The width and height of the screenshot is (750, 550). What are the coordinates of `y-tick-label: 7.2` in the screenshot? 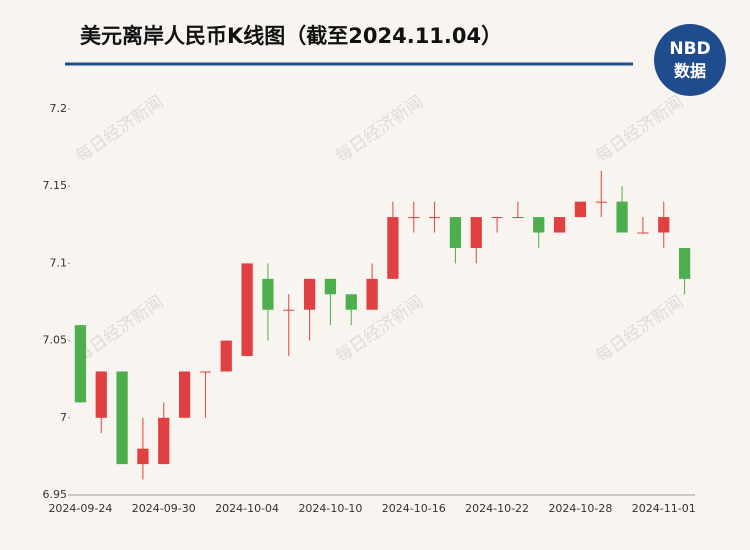 It's located at (59, 108).